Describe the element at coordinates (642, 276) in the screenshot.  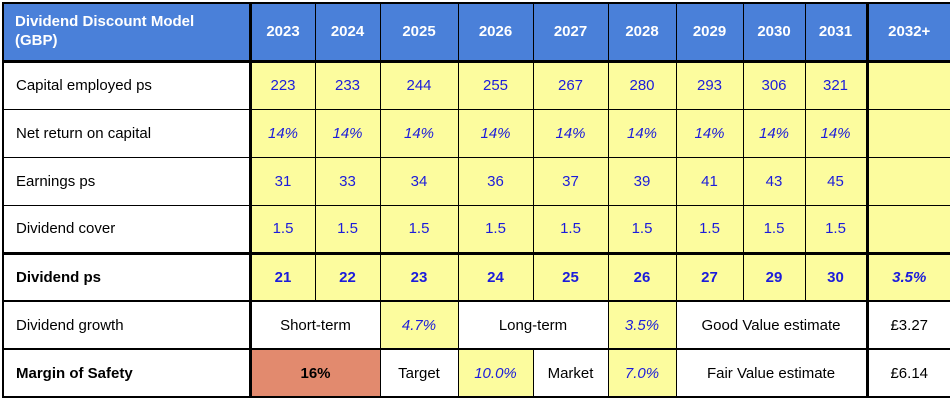
I see `value-cell: 26` at that location.